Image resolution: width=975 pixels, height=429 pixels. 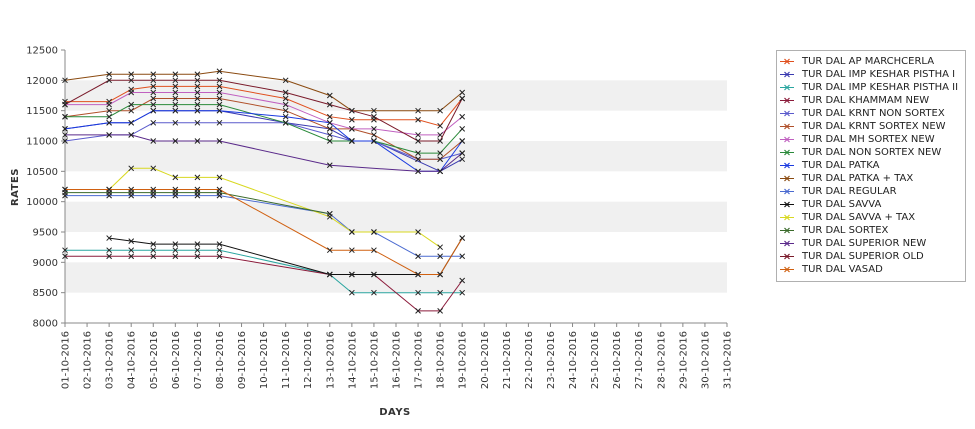 I want to click on legend-label: TUR DAL SUPERIOR NEW, so click(x=864, y=243).